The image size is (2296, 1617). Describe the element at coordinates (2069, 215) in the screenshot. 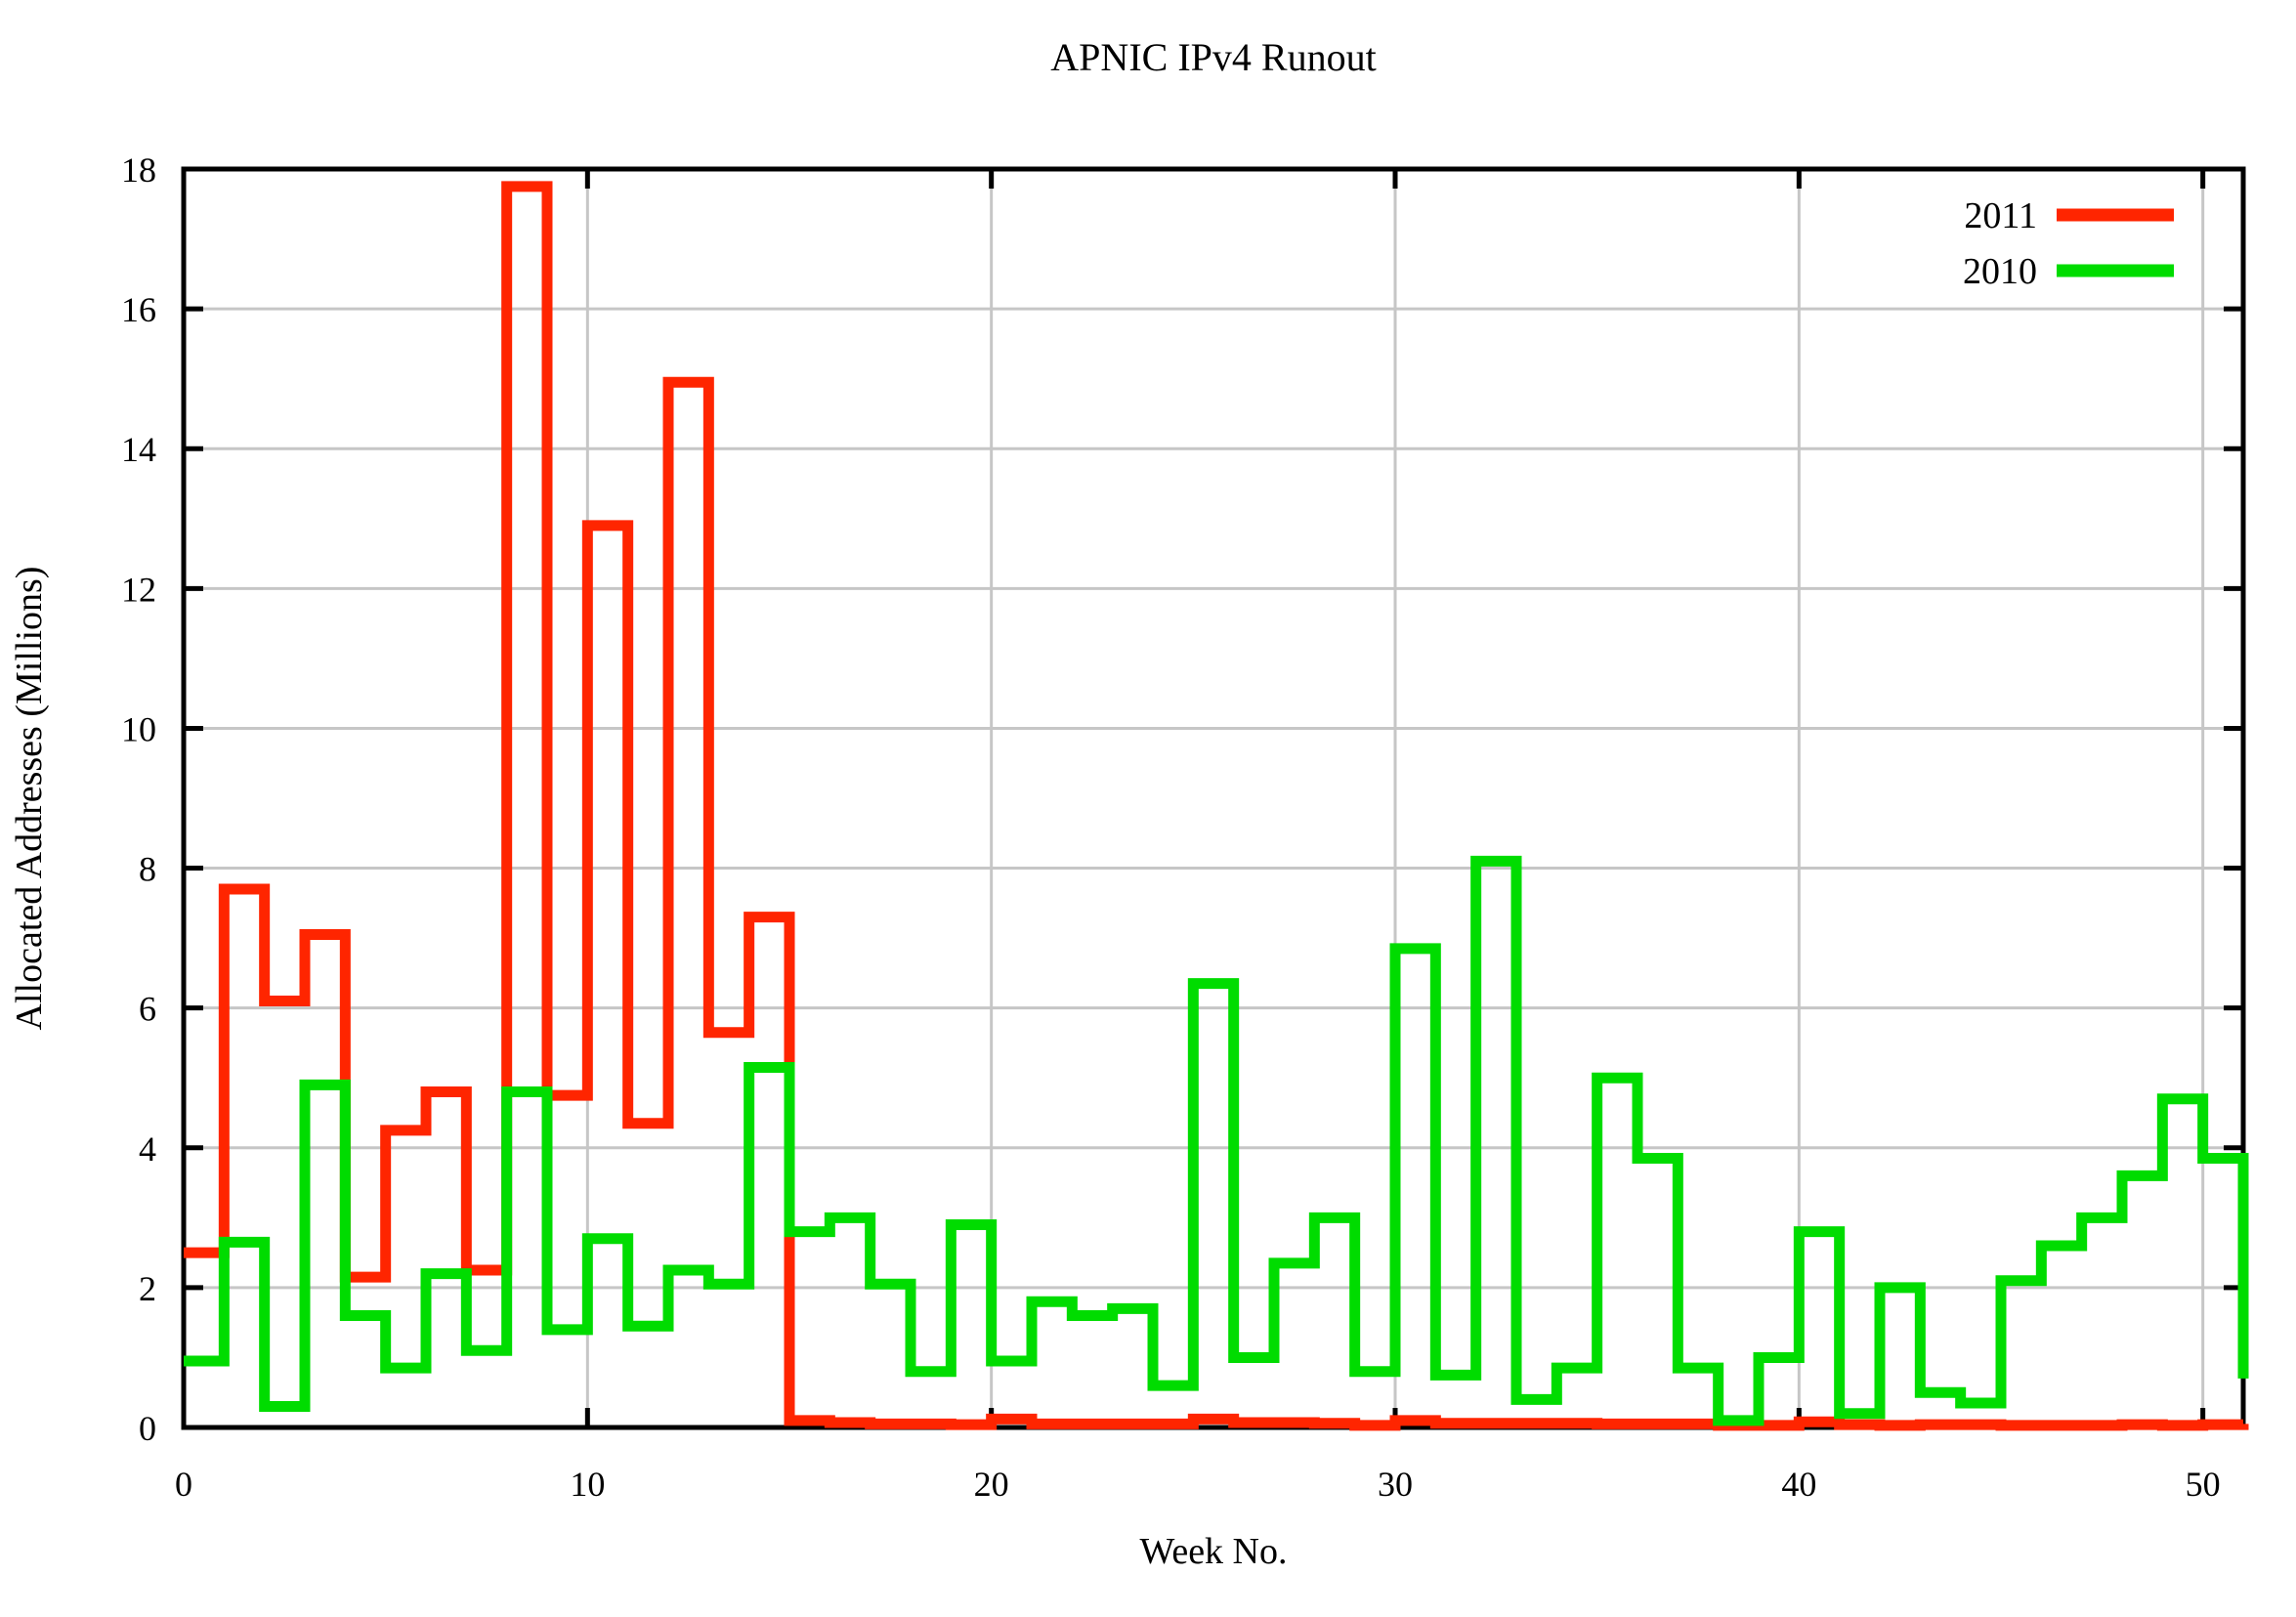

I see `legend-entry-2011: 2011` at that location.